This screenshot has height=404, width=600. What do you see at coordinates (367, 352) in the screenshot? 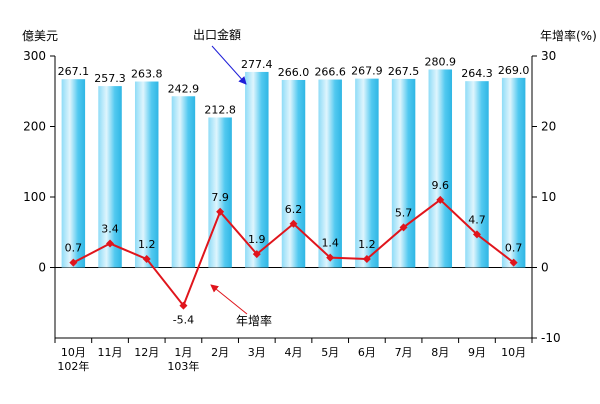
I see `x-tick-label: 6月` at bounding box center [367, 352].